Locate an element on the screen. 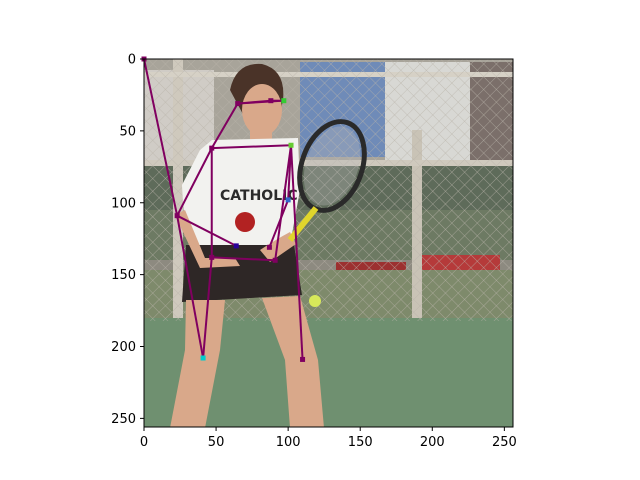  joint-hip_right is located at coordinates (275, 260).